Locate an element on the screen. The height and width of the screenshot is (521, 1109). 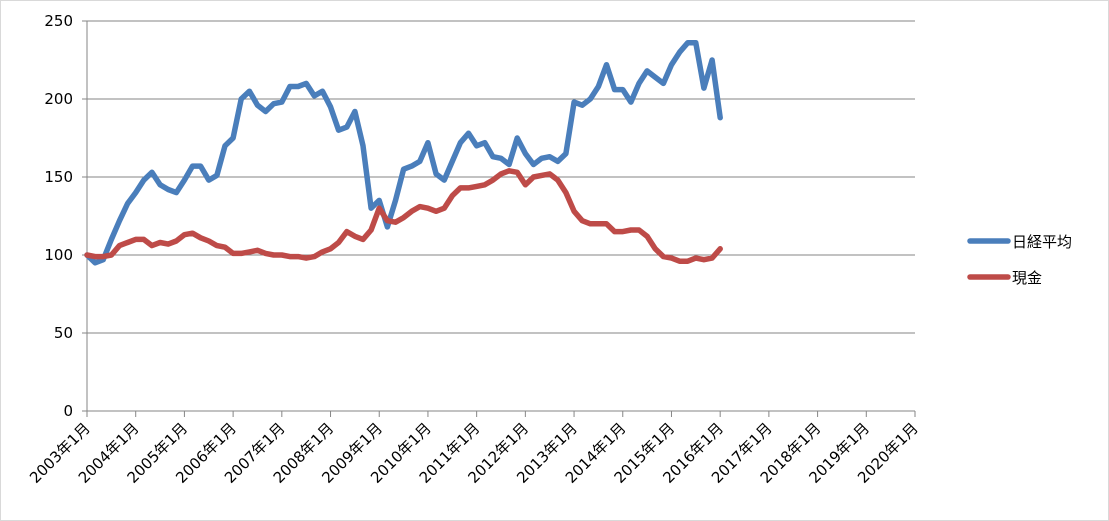
y-tick-label: 50 is located at coordinates (63, 333).